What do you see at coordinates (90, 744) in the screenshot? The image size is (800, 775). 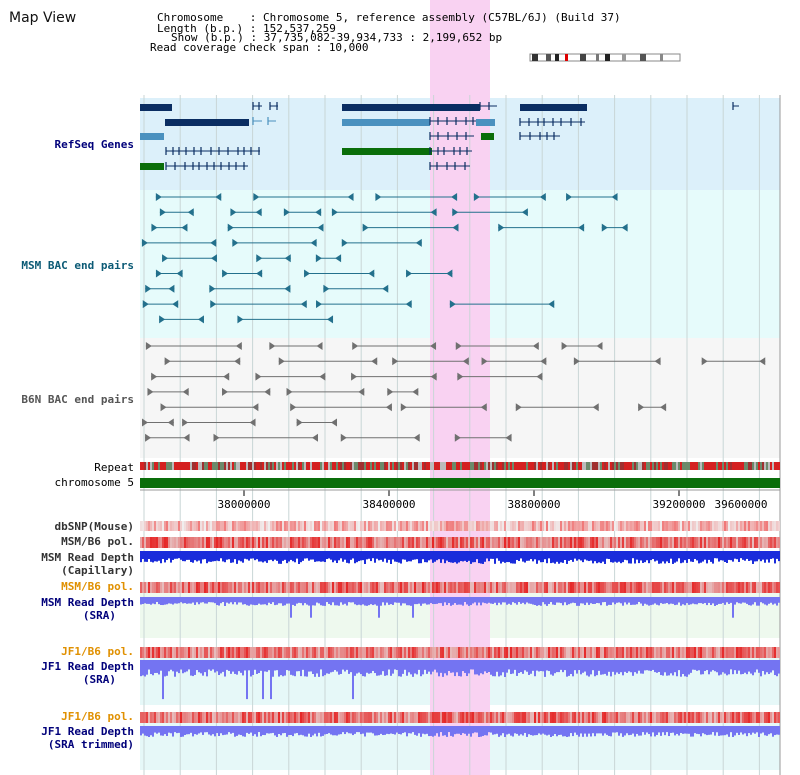 I see `label-jf1-trim-2: (SRA trimmed)` at bounding box center [90, 744].